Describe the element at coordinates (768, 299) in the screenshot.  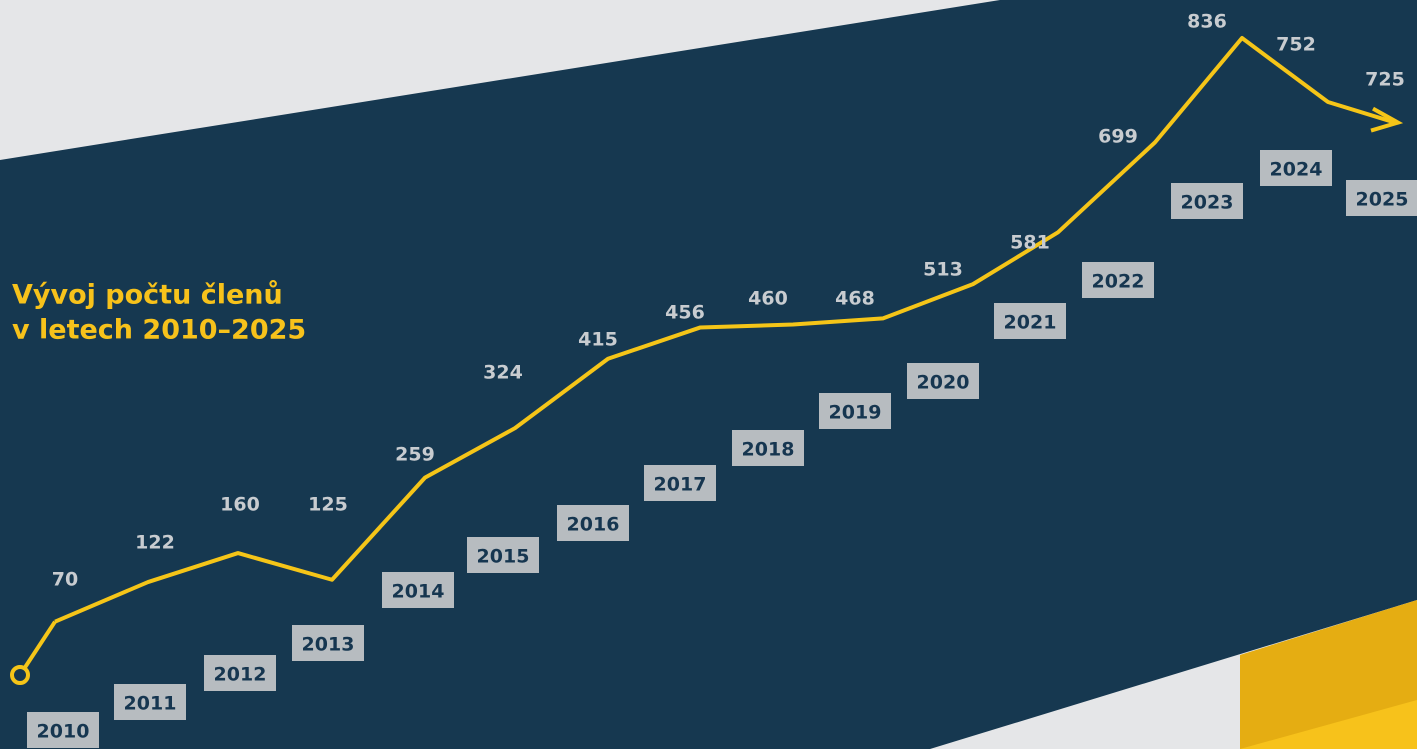
I see `value-label: 460` at that location.